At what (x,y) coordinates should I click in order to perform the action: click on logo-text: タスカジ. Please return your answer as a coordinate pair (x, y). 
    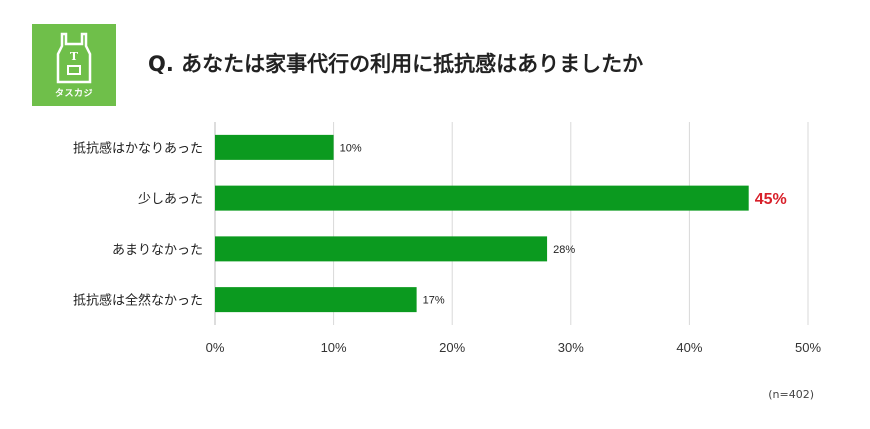
    Looking at the image, I should click on (73, 94).